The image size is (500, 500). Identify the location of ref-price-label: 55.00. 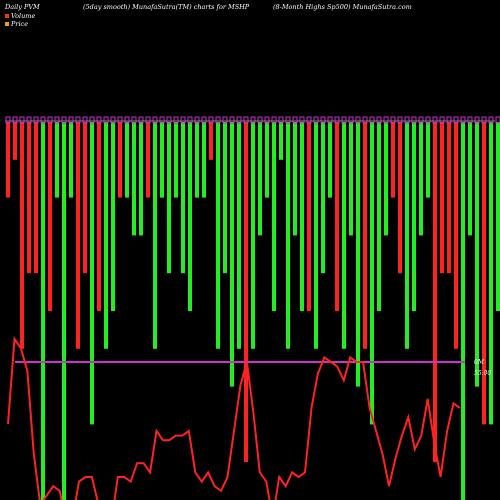
(482, 373).